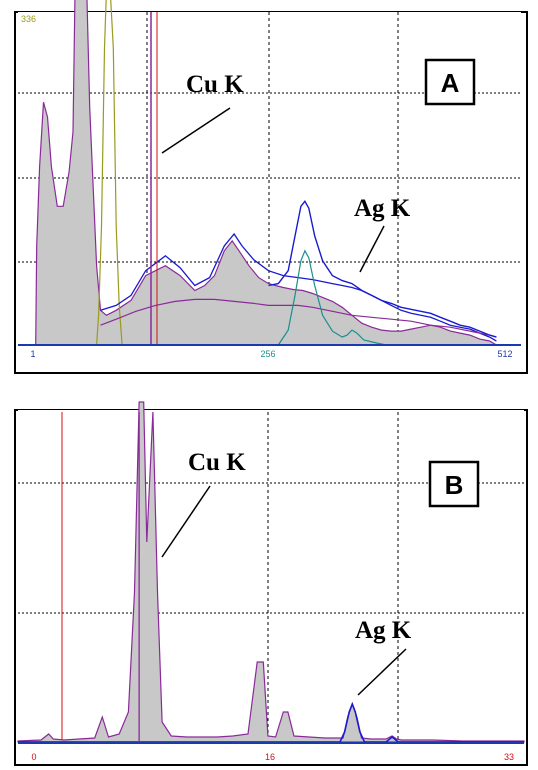 The image size is (538, 770). Describe the element at coordinates (509, 757) in the screenshot. I see `panel-b-tick-label-33: 33` at that location.